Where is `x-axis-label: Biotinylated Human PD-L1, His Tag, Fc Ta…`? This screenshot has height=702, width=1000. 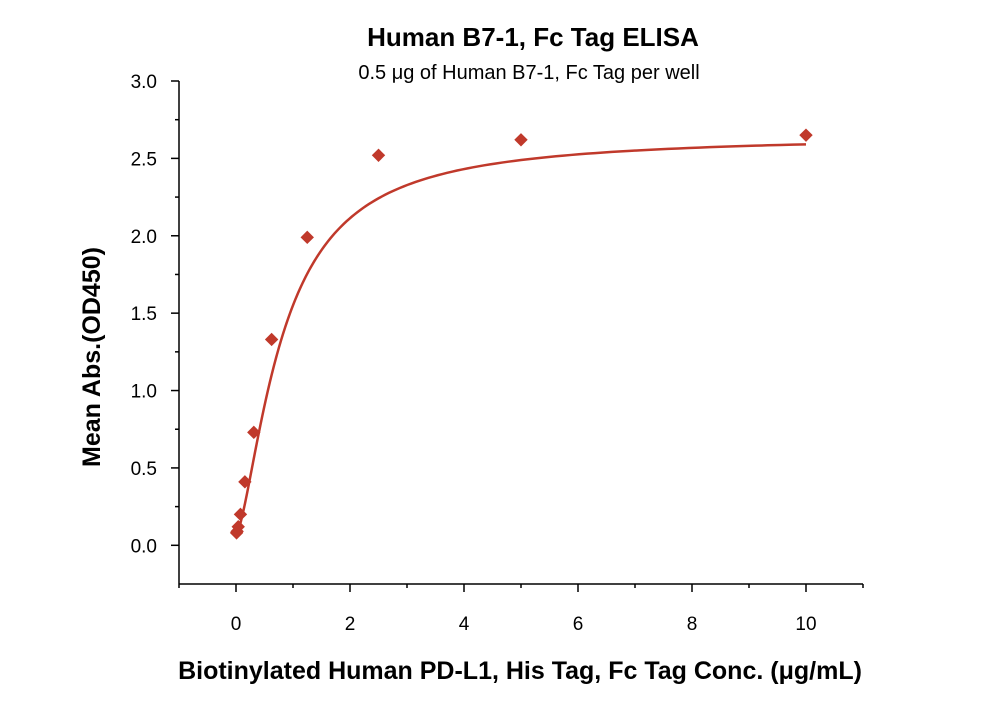 x-axis-label: Biotinylated Human PD-L1, His Tag, Fc Ta… is located at coordinates (520, 671).